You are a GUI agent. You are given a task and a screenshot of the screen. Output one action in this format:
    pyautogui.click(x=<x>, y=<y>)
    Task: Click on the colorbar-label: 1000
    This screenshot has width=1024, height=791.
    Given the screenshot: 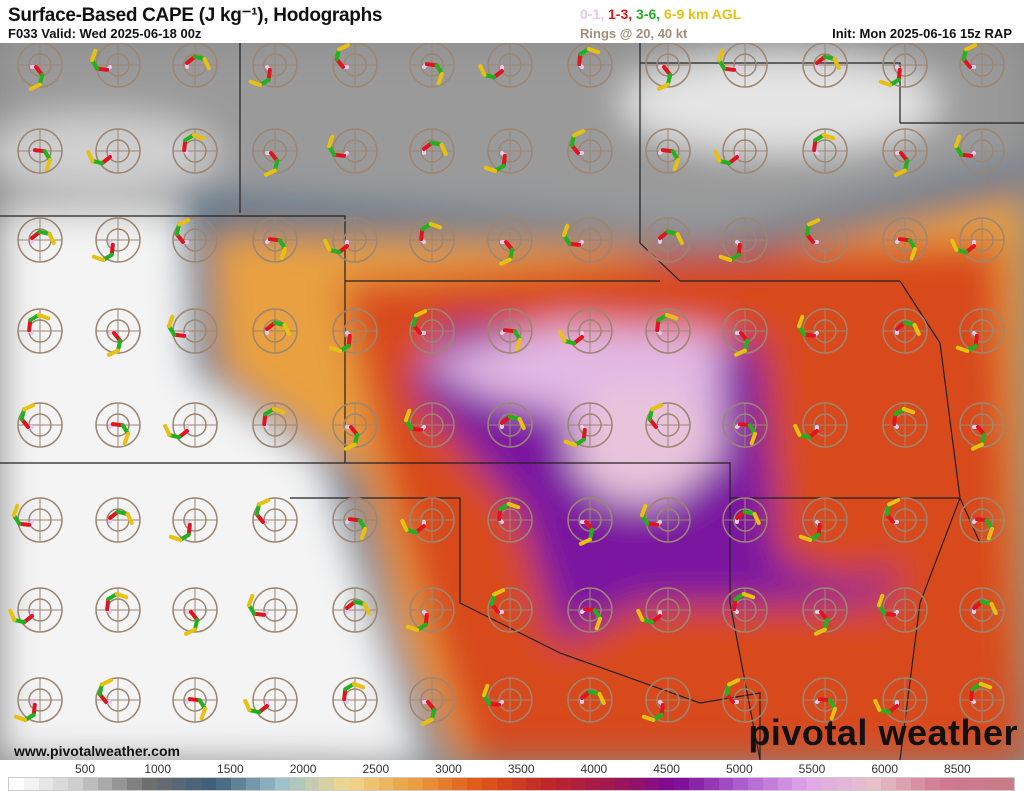 What is the action you would take?
    pyautogui.click(x=158, y=769)
    